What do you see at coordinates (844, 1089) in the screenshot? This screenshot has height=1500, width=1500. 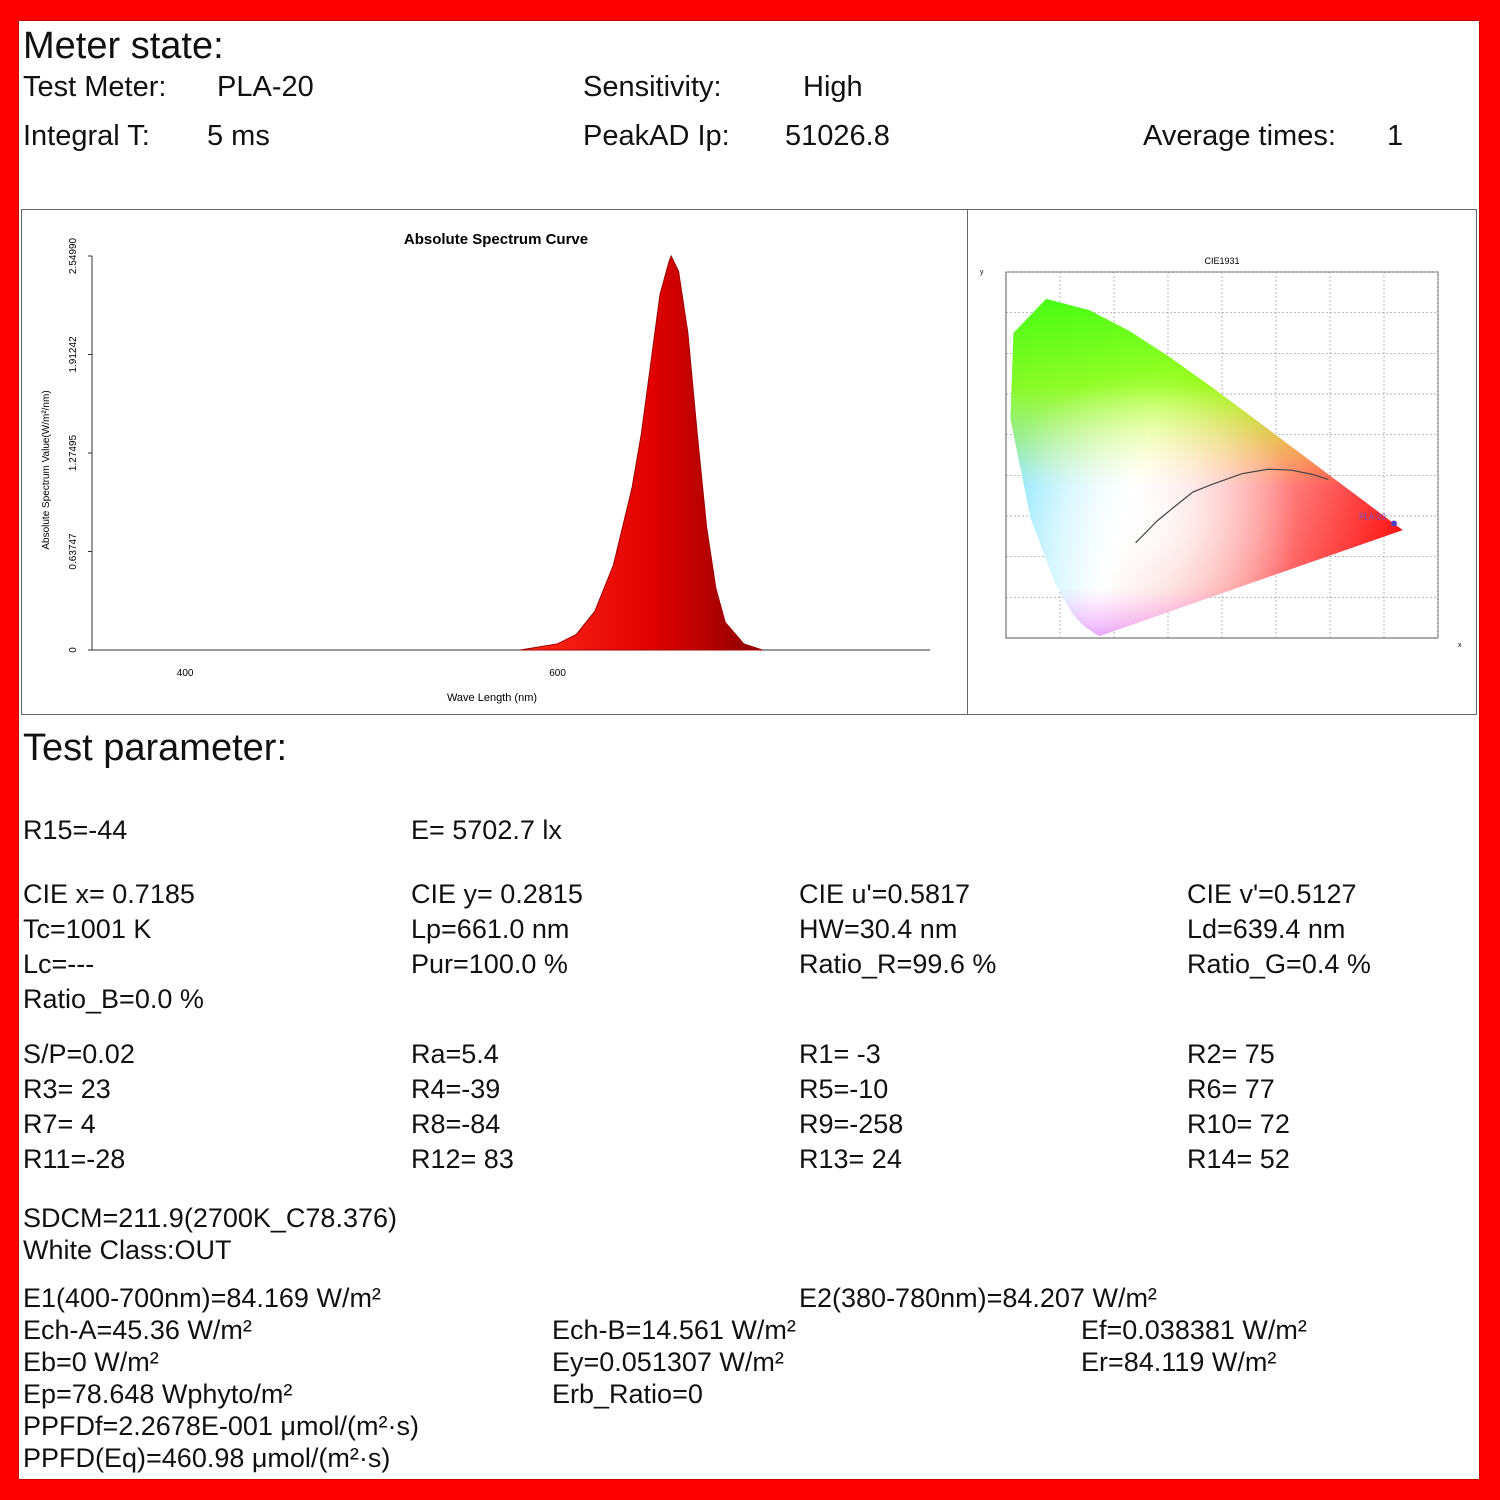 I see `param-row6-col3: R5=-10` at bounding box center [844, 1089].